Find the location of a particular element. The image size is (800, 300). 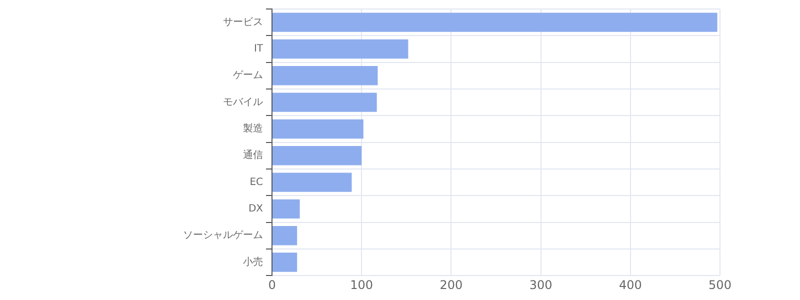

y-tick-label: サービス is located at coordinates (243, 22).